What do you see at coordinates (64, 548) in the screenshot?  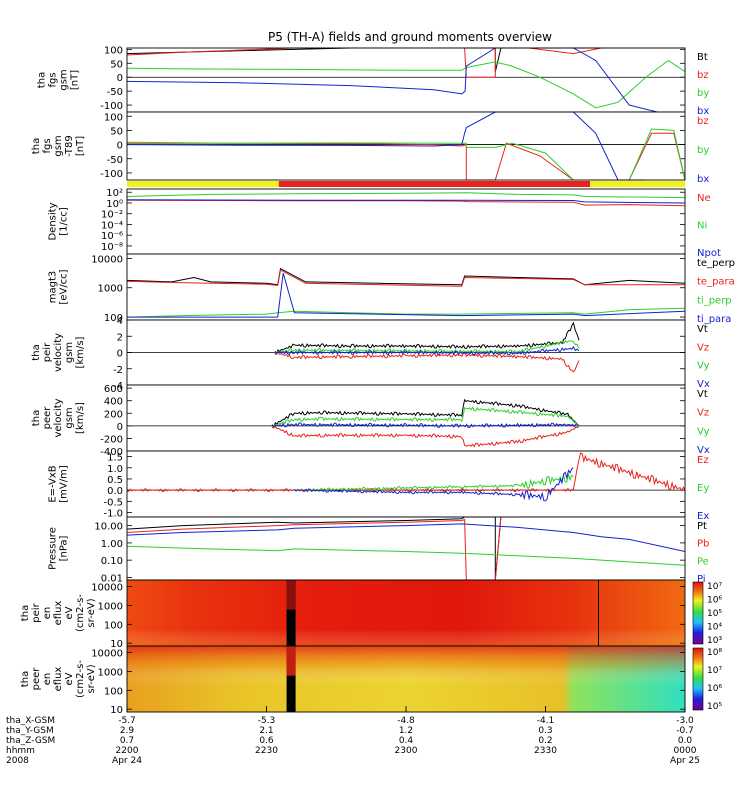 I see `y-axis-label-line: [nPa]` at bounding box center [64, 548].